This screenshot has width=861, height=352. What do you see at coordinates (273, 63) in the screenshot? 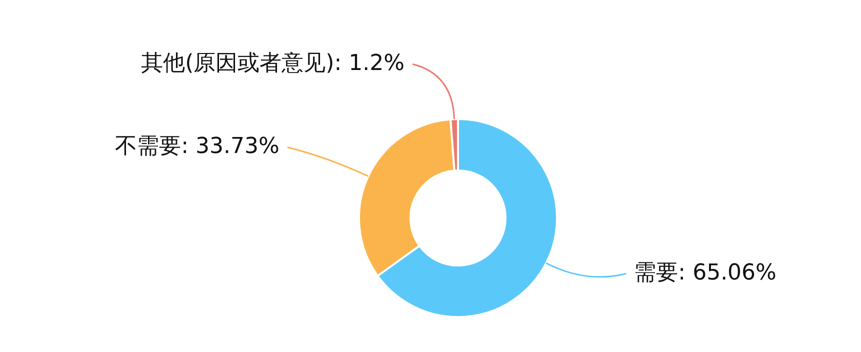
I see `slice-label: 其他(原因或者意见): 1.2%` at bounding box center [273, 63].